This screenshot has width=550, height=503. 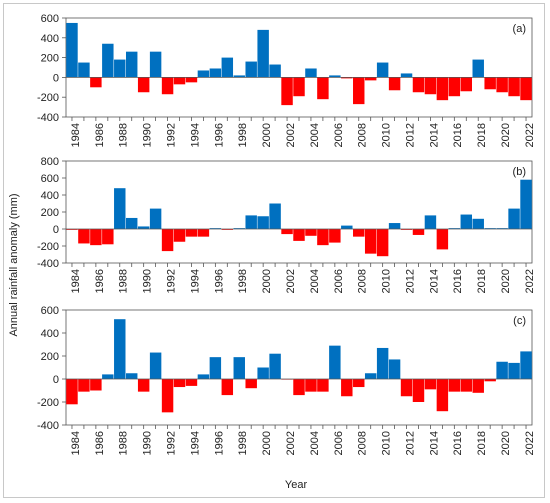 What do you see at coordinates (195, 281) in the screenshot?
I see `panel-2-xtick-label: 1994` at bounding box center [195, 281].